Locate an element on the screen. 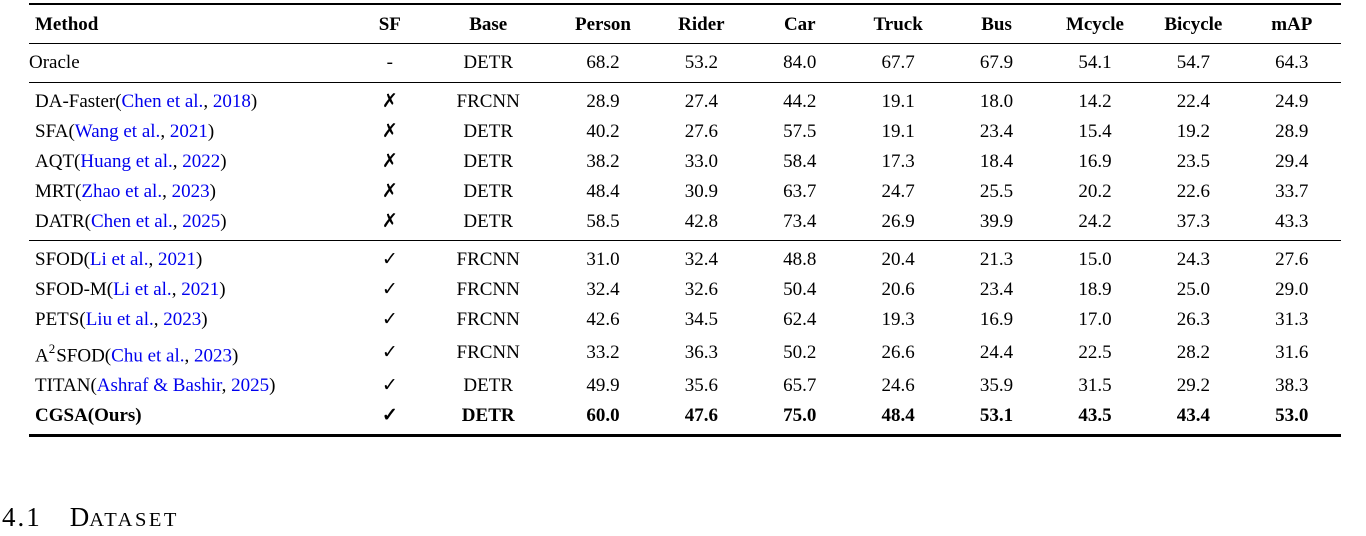 This screenshot has height=536, width=1366. citation-author-link: Ashraf & Bashir is located at coordinates (159, 386).